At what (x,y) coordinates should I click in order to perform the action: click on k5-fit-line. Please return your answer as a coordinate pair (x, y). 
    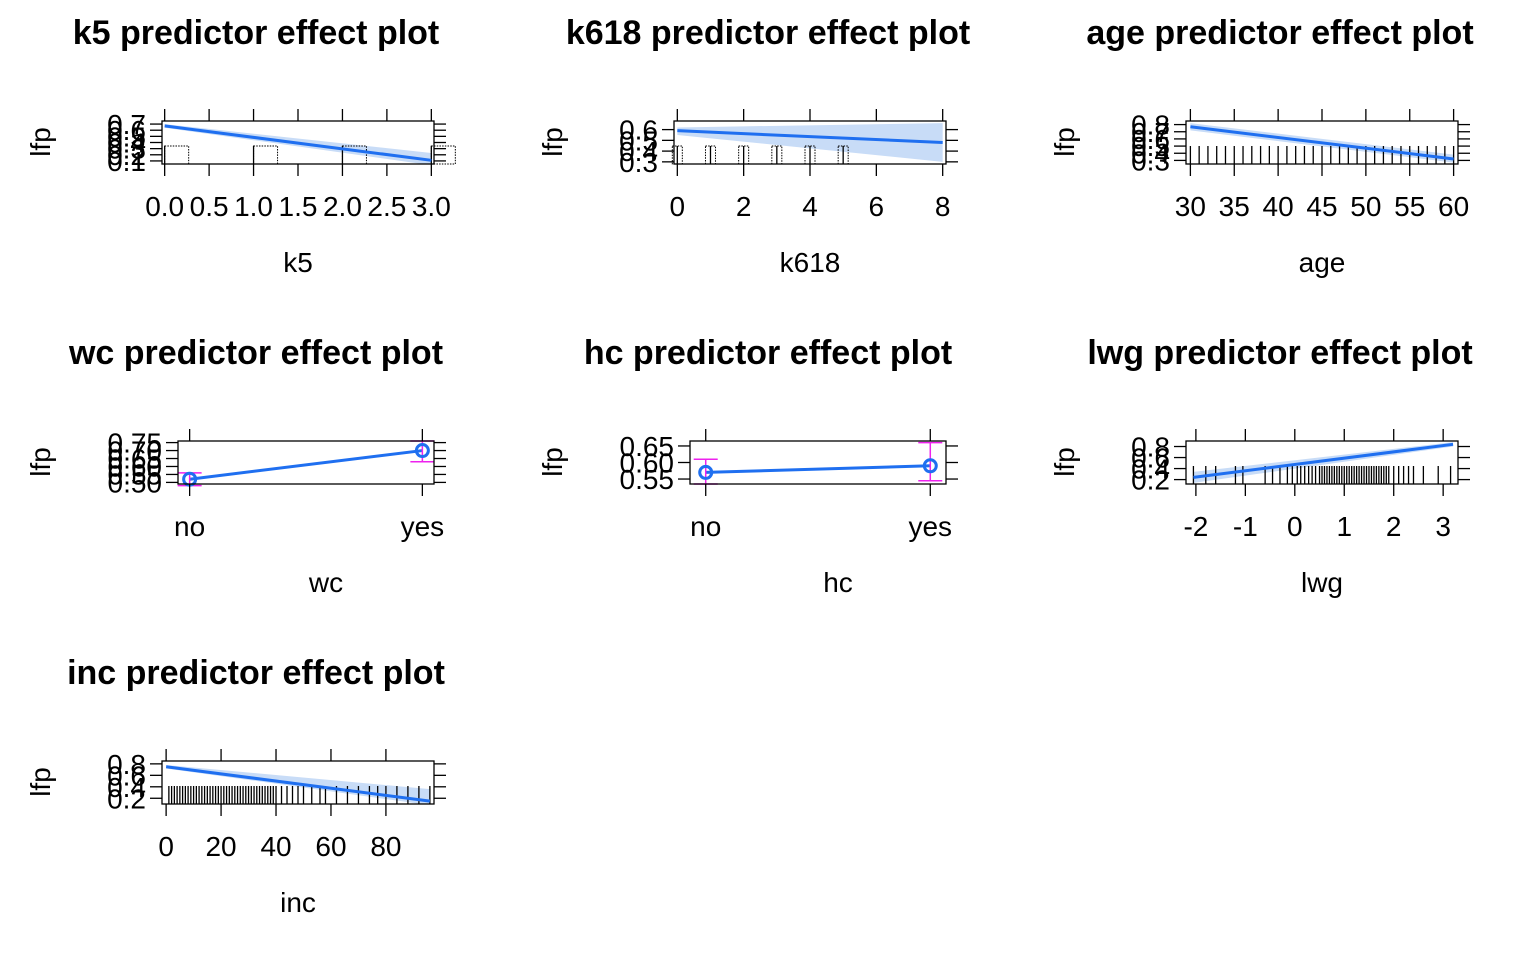
    Looking at the image, I should click on (298, 143).